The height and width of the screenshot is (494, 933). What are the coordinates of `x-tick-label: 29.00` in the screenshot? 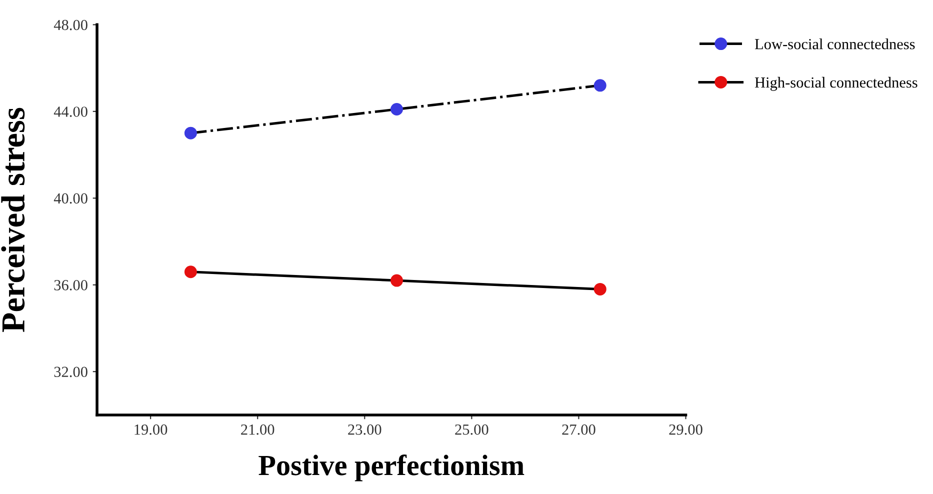 It's located at (685, 429).